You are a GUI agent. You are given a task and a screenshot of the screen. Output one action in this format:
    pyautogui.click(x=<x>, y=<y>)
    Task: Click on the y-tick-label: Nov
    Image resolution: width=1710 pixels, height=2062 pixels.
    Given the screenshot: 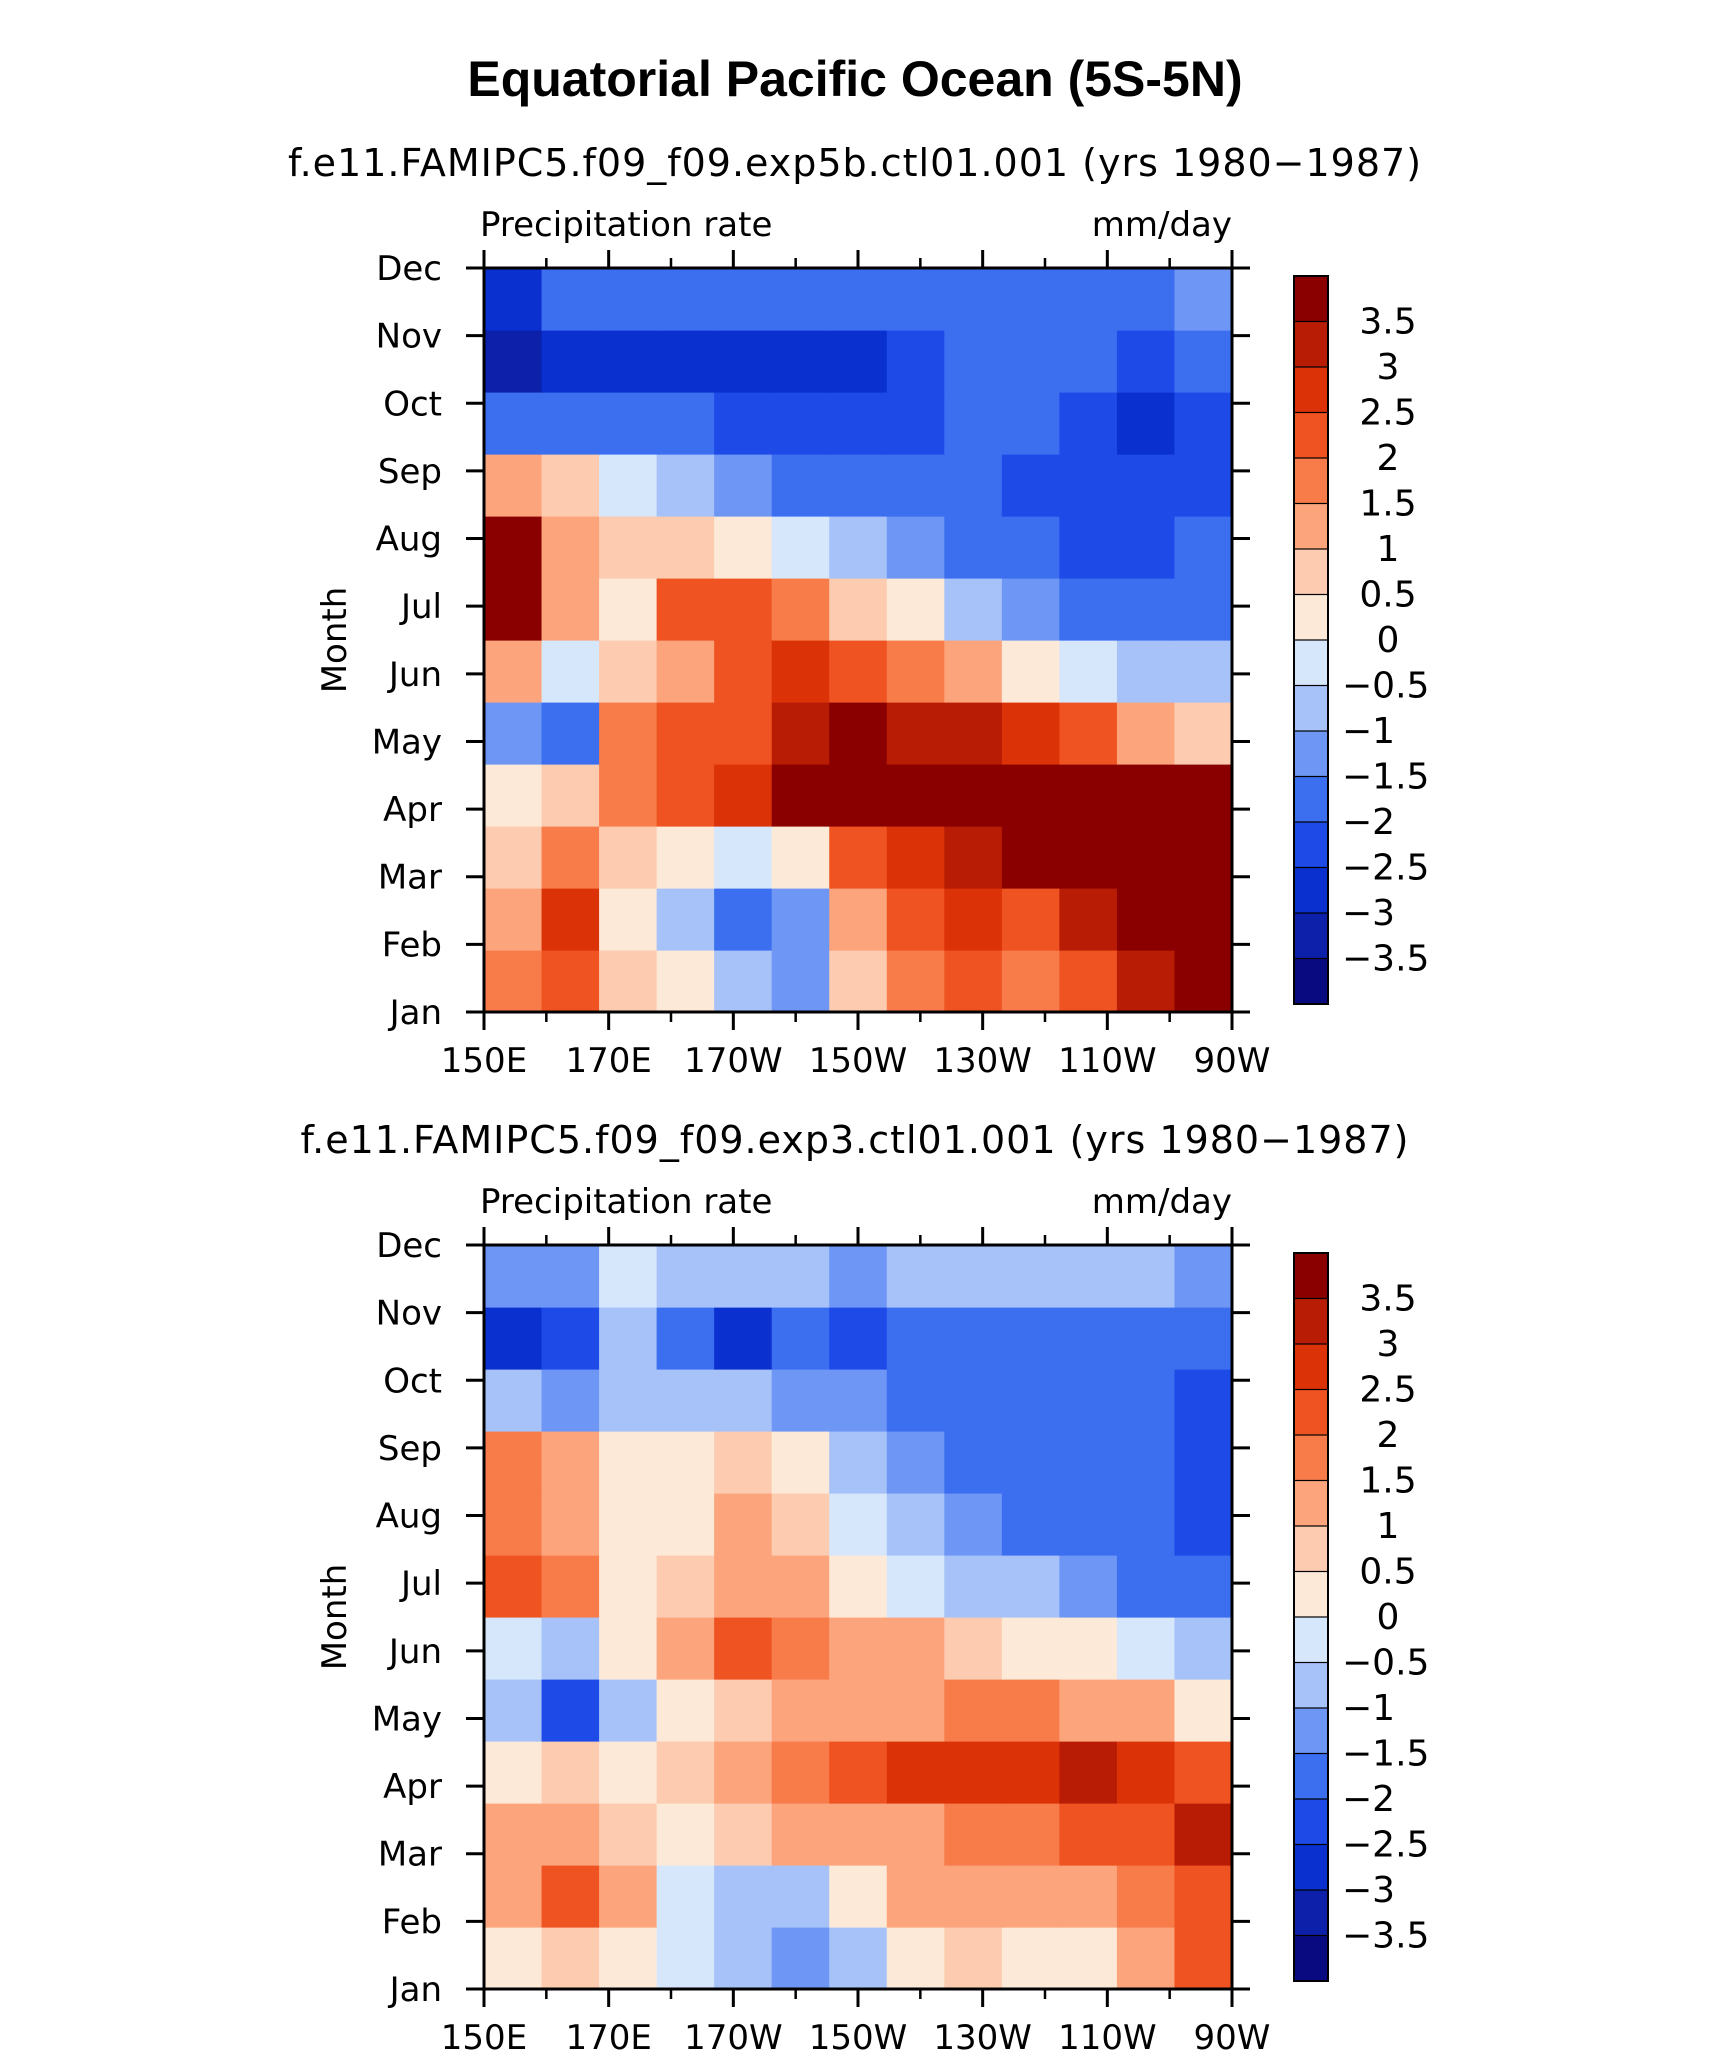 What is the action you would take?
    pyautogui.click(x=409, y=337)
    